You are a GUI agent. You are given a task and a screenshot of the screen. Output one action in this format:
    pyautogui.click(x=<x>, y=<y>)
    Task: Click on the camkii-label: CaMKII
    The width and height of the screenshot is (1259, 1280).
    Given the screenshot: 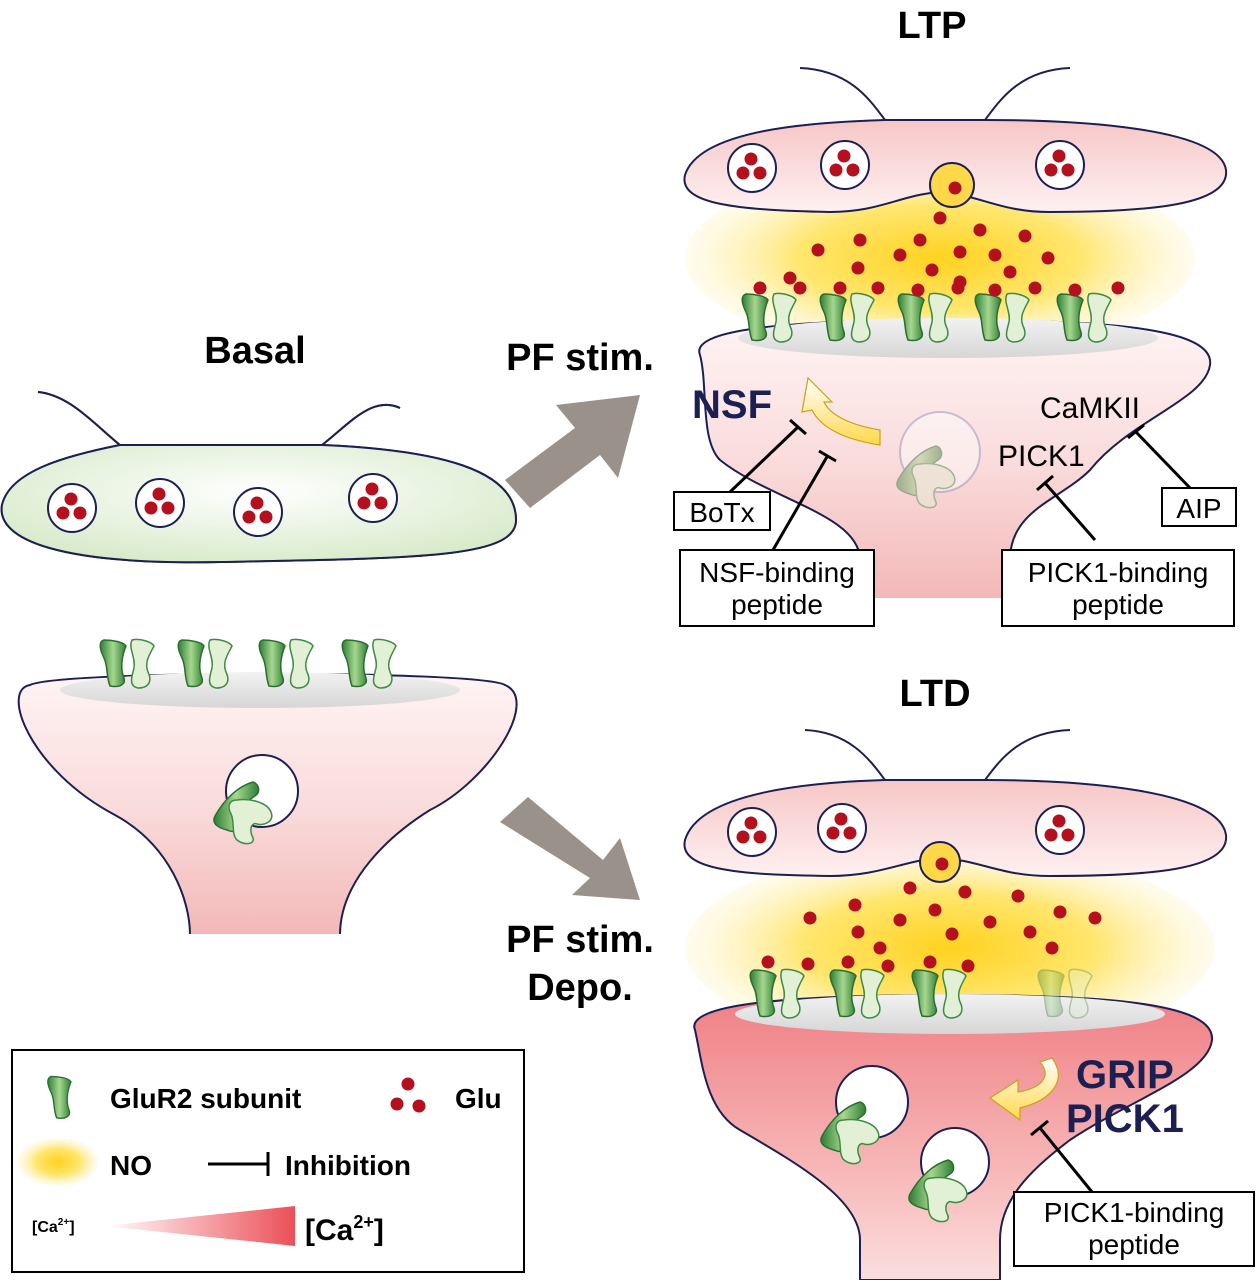 What is the action you would take?
    pyautogui.click(x=1090, y=408)
    